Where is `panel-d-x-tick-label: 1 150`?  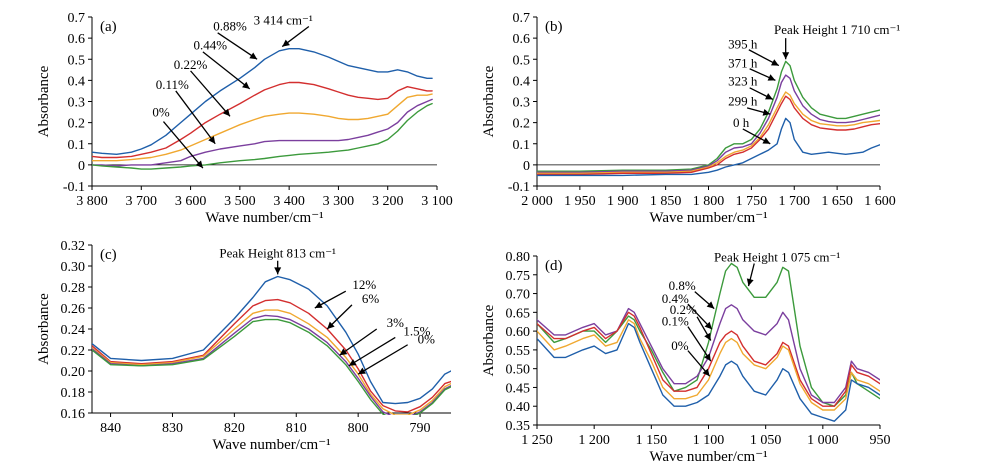 panel-d-x-tick-label: 1 150 is located at coordinates (652, 440).